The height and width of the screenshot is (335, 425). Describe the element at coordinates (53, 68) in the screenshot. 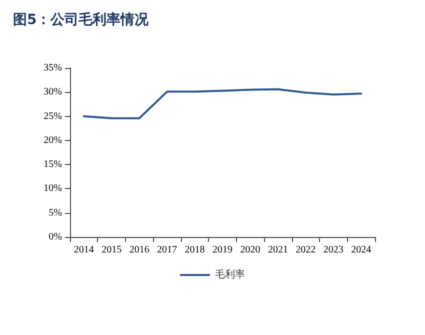

I see `y-tick-label: 35%` at that location.